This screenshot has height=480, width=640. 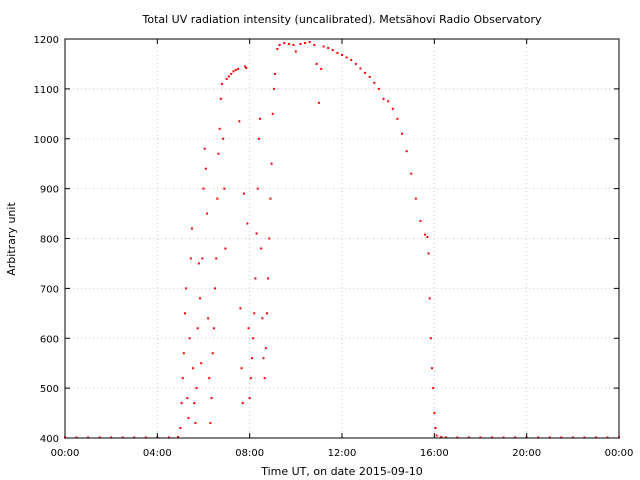 What do you see at coordinates (341, 471) in the screenshot?
I see `x-axis-label: Time UT, on date 2015-09-10` at bounding box center [341, 471].